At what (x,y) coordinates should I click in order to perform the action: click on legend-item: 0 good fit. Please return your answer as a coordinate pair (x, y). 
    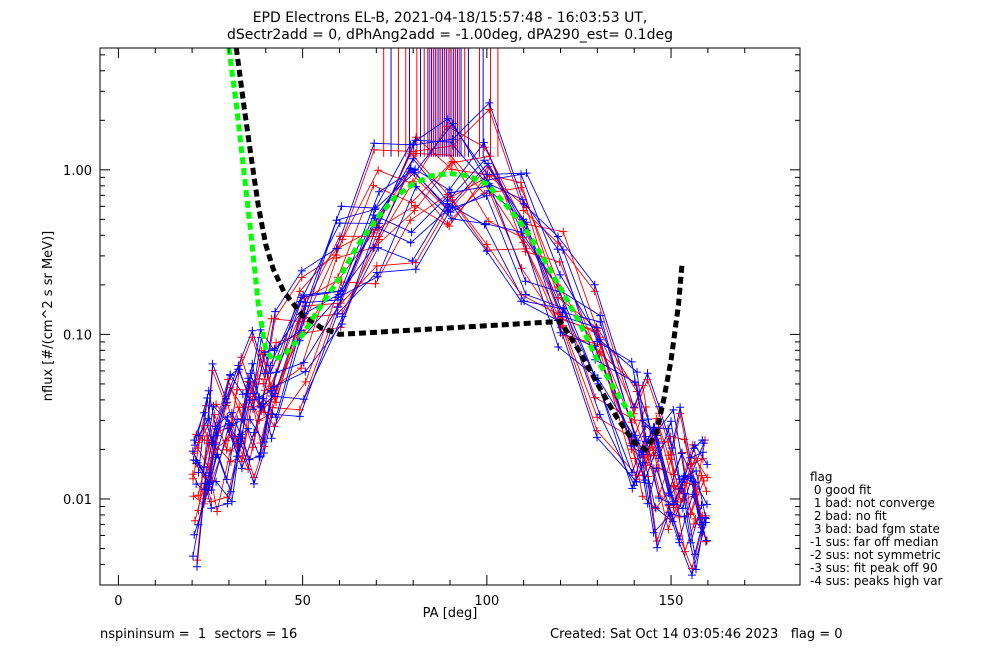
    Looking at the image, I should click on (841, 490).